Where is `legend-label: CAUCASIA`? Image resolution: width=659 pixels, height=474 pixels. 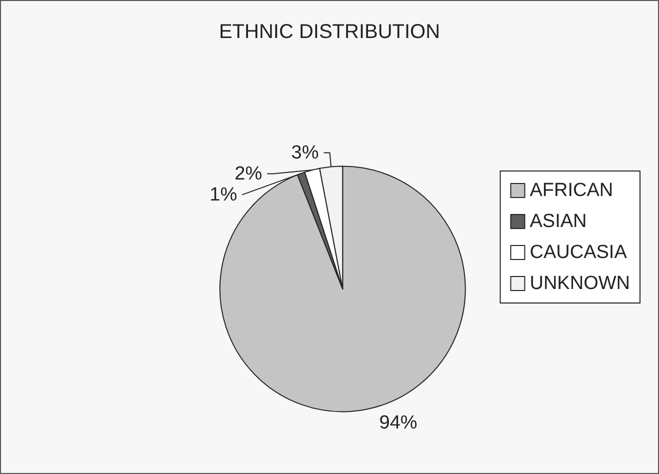 legend-label: CAUCASIA is located at coordinates (579, 252).